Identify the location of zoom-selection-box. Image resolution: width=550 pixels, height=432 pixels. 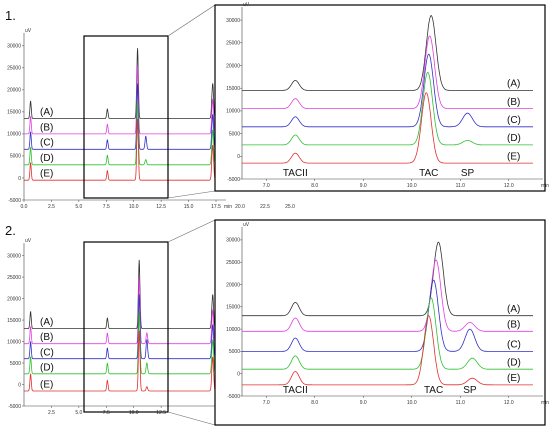
(126, 117).